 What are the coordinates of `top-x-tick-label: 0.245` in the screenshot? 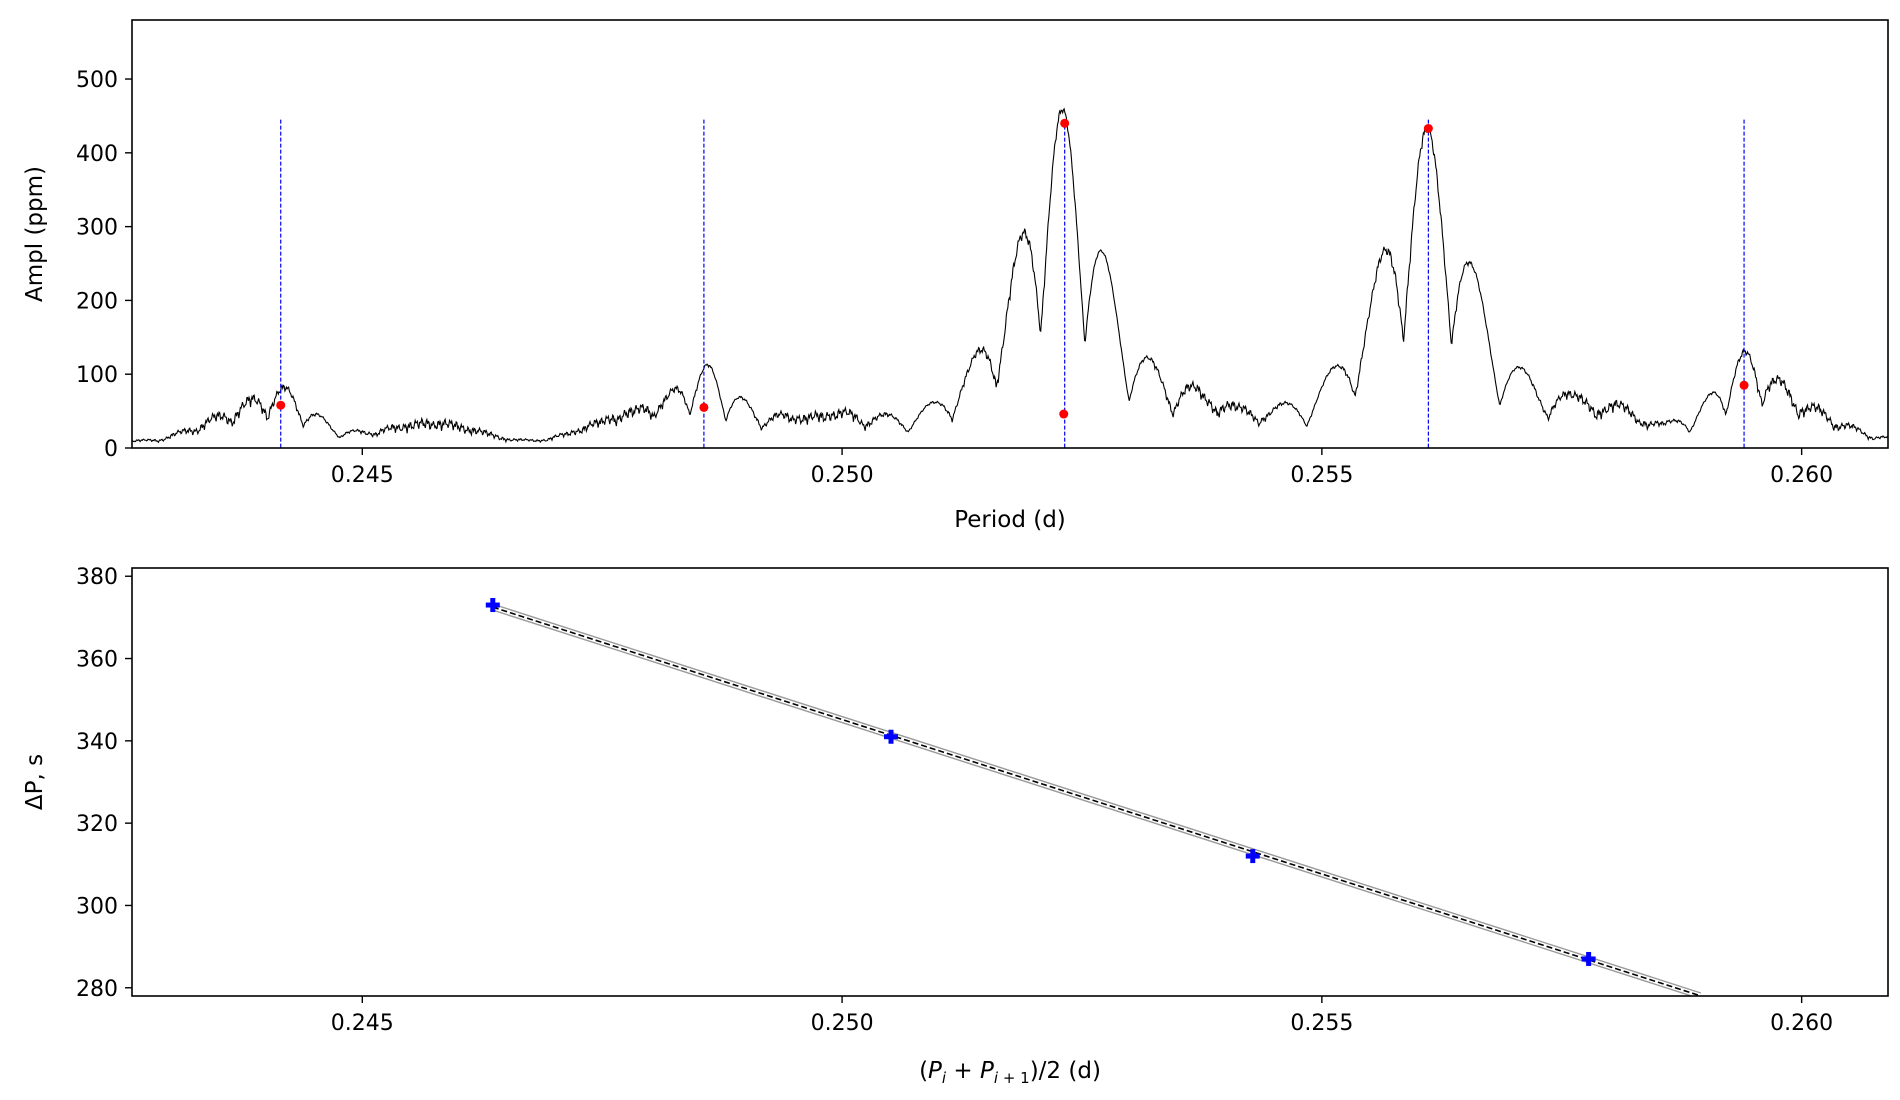 It's located at (362, 475).